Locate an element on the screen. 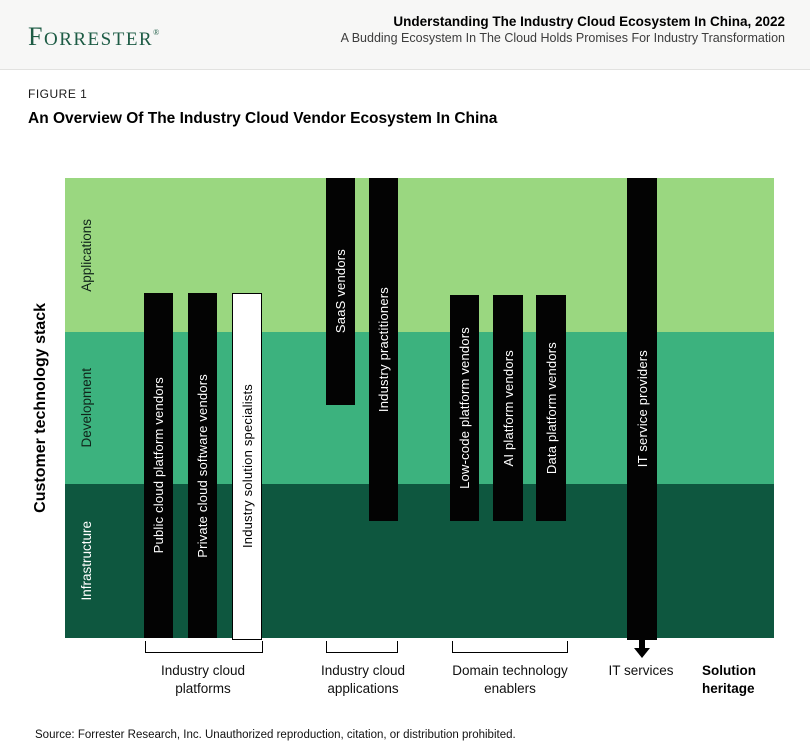  forrester-logo: Forrester® is located at coordinates (93, 37).